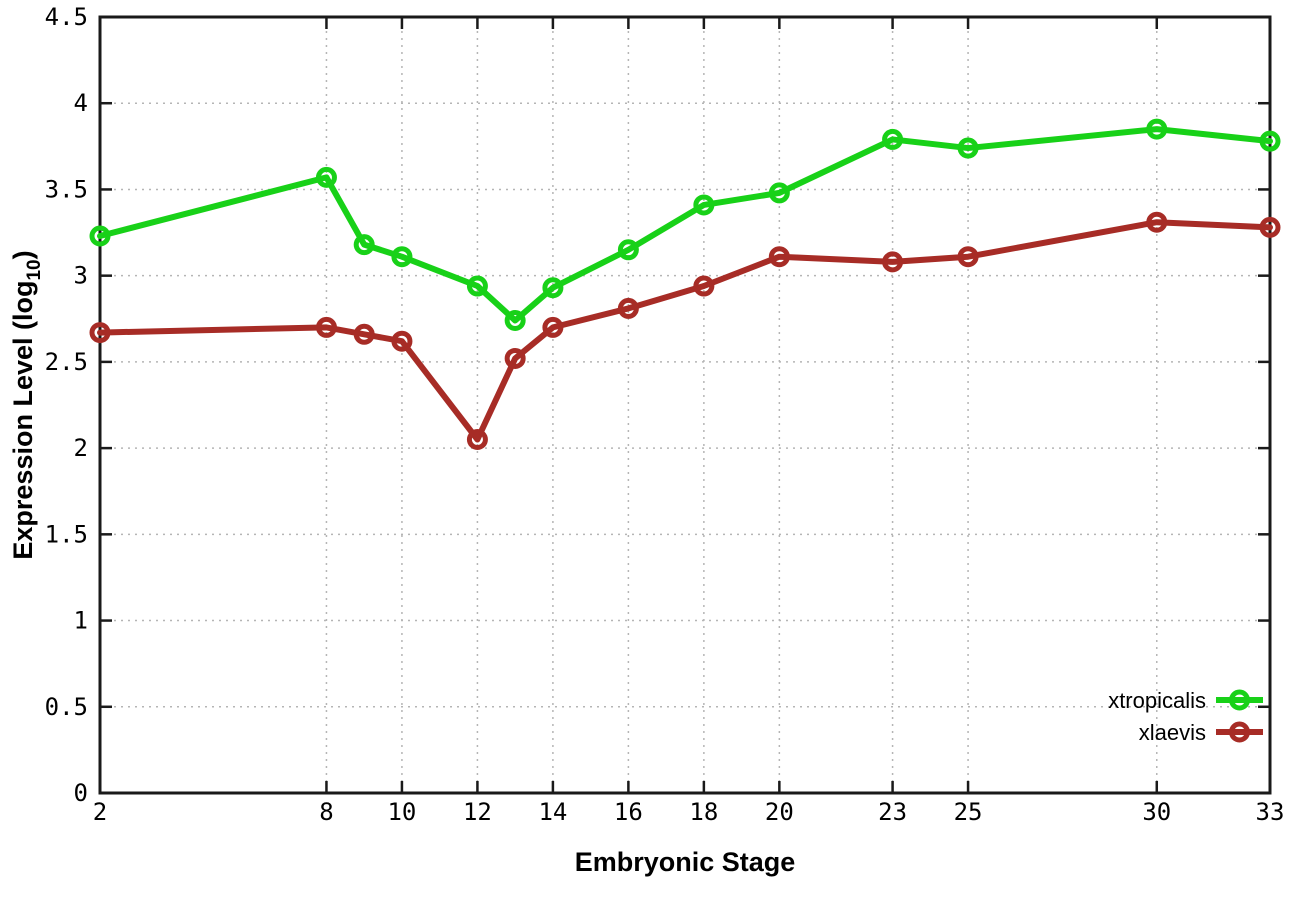 This screenshot has width=1296, height=912. What do you see at coordinates (552, 812) in the screenshot?
I see `x-tick-label: 14` at bounding box center [552, 812].